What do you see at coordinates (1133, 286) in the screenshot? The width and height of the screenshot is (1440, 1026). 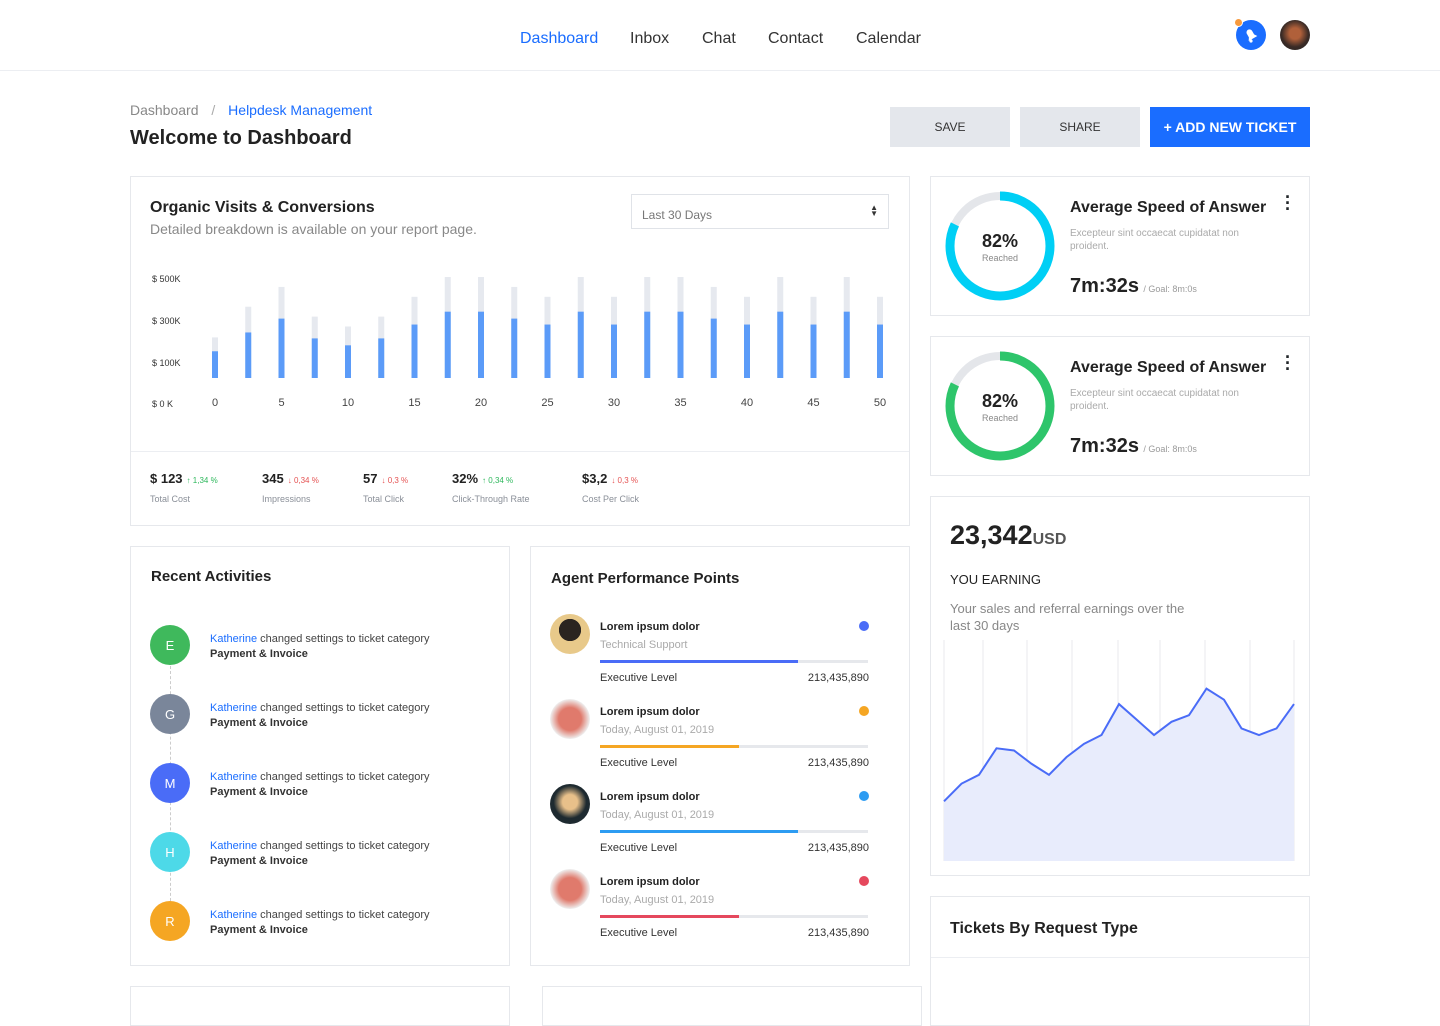 I see `speed-time: 7m:32s / Goal: 8m:0s` at bounding box center [1133, 286].